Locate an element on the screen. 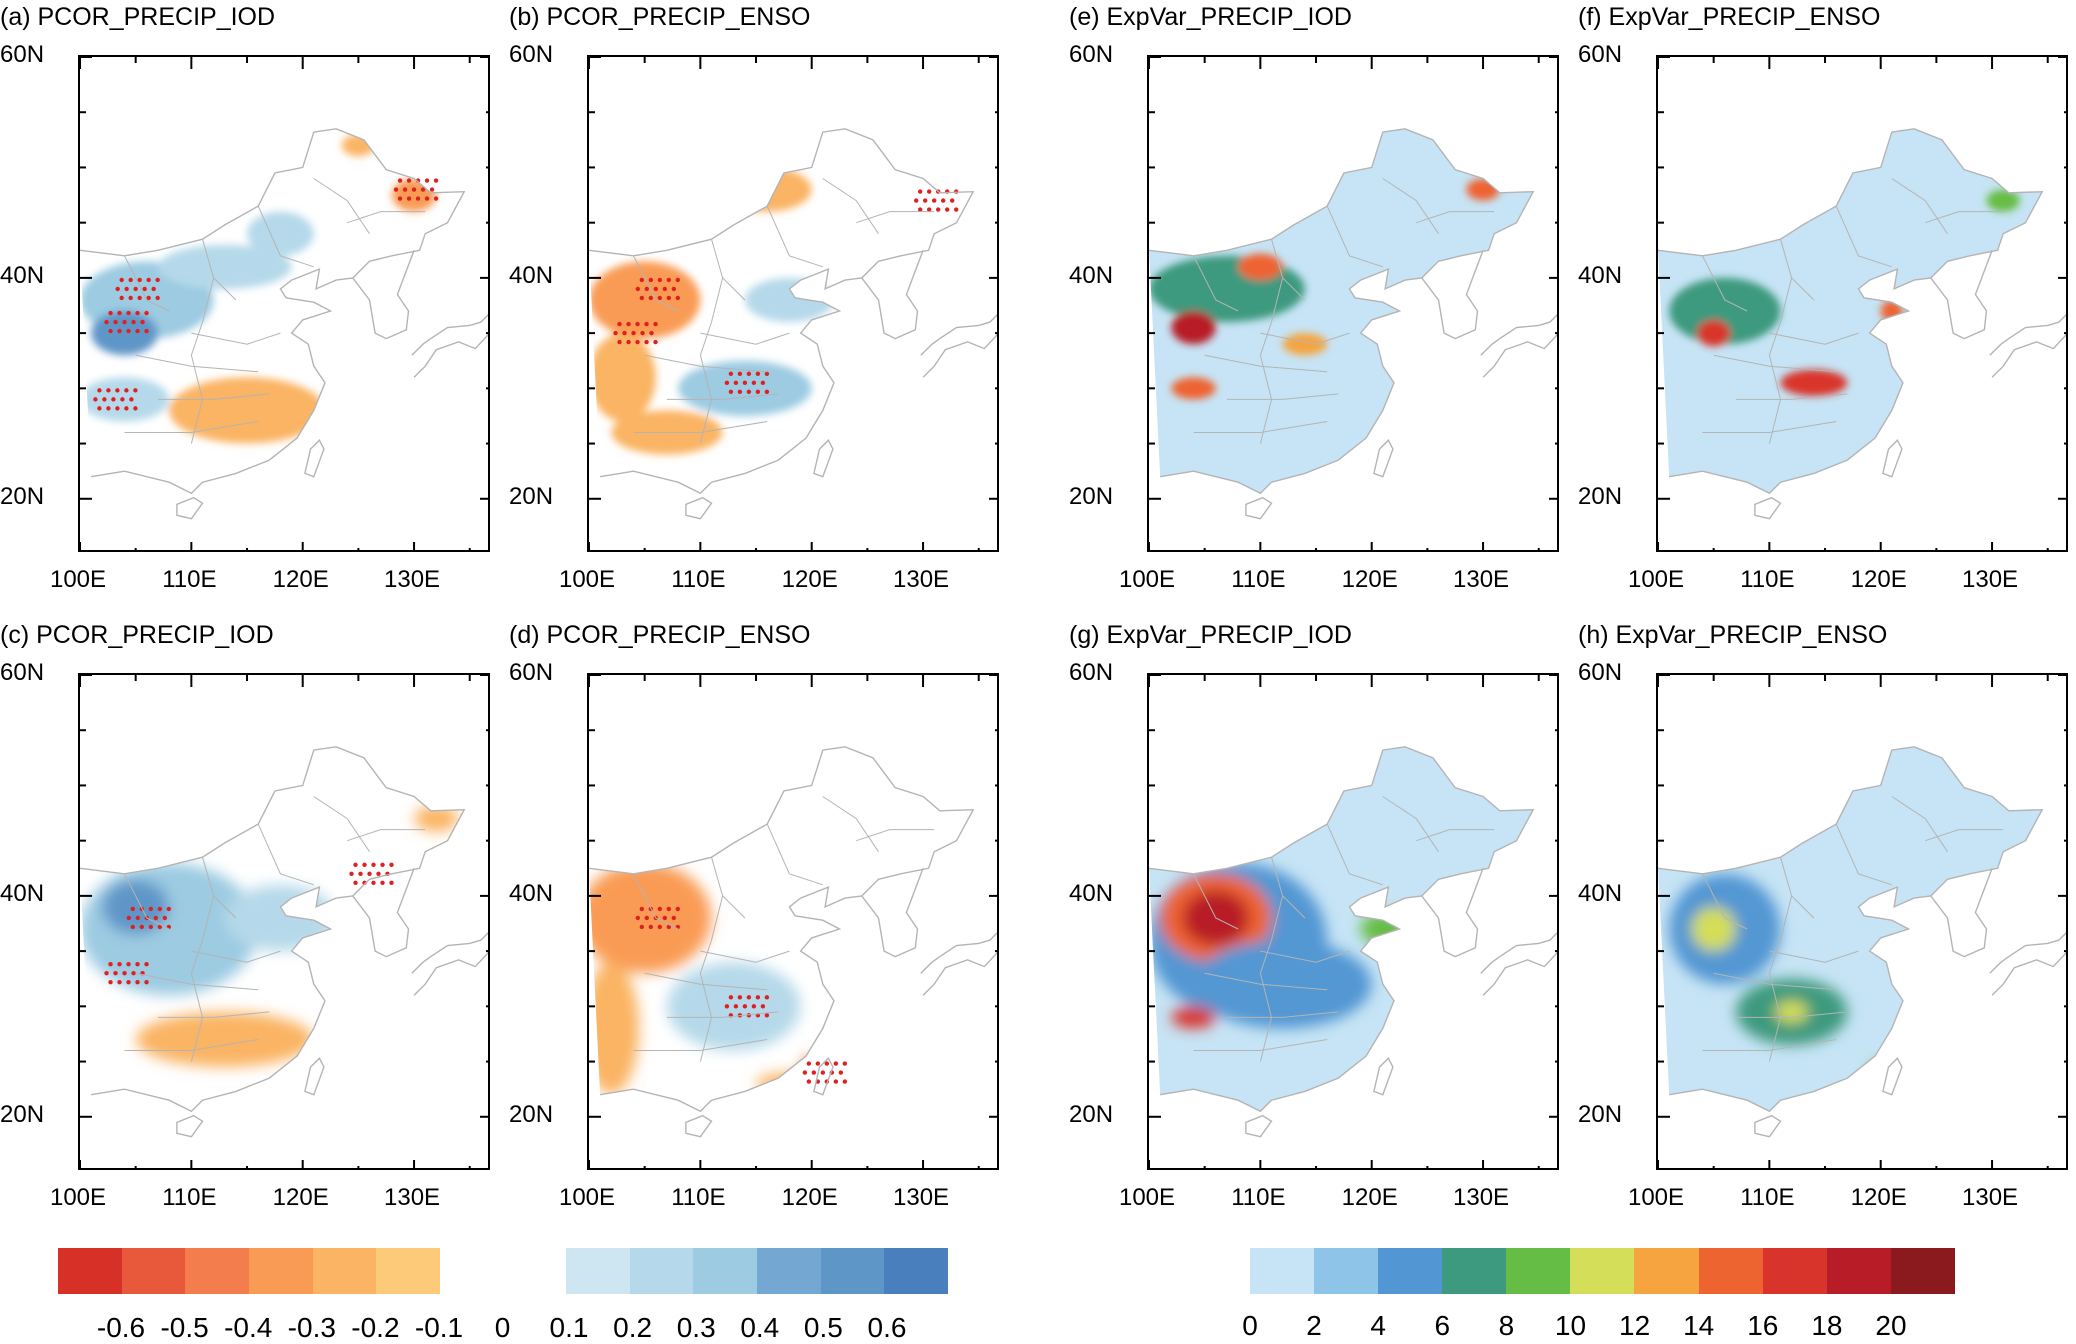 Image resolution: width=2076 pixels, height=1344 pixels. axis-ticks is located at coordinates (1862, 921).